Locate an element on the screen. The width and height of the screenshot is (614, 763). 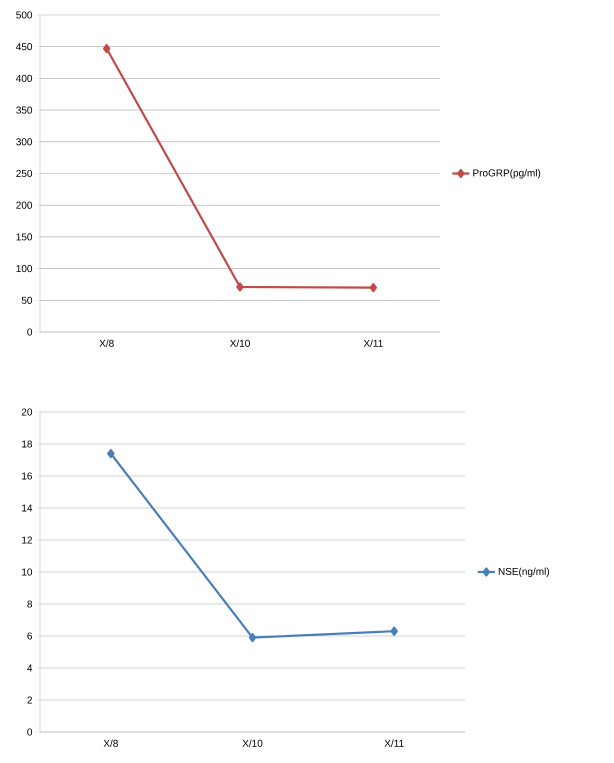
y-tick-label: 100 is located at coordinates (24, 268).